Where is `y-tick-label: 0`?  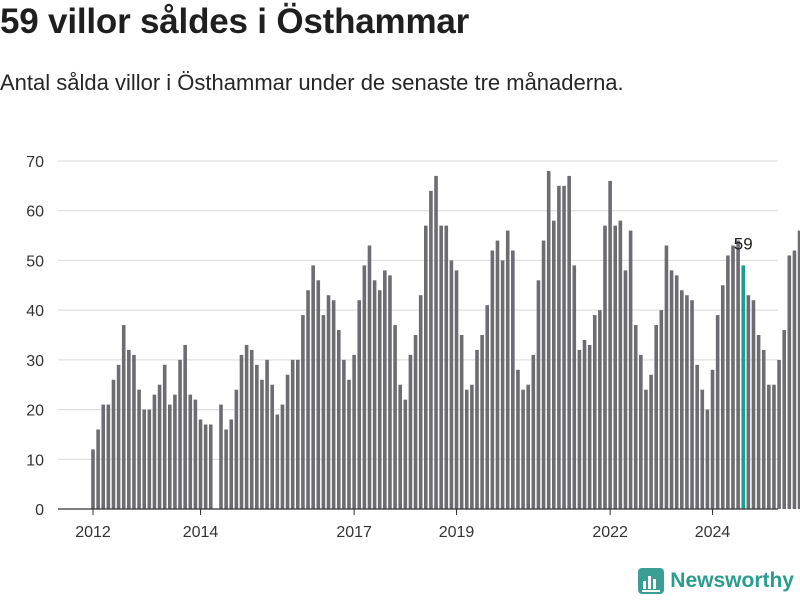 y-tick-label: 0 is located at coordinates (39, 510).